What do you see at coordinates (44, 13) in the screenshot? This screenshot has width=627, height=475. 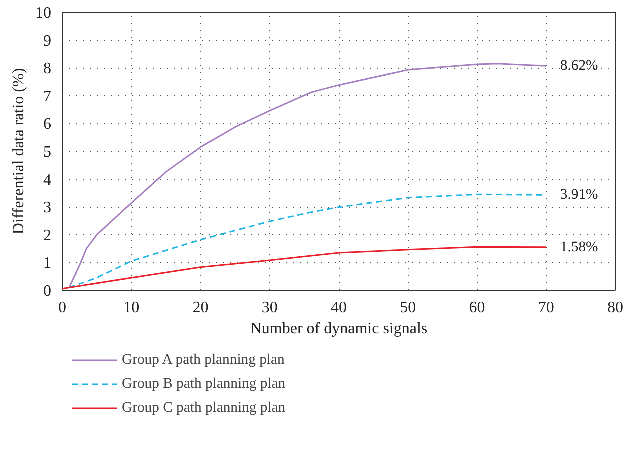 I see `y-tick-label: 10` at bounding box center [44, 13].